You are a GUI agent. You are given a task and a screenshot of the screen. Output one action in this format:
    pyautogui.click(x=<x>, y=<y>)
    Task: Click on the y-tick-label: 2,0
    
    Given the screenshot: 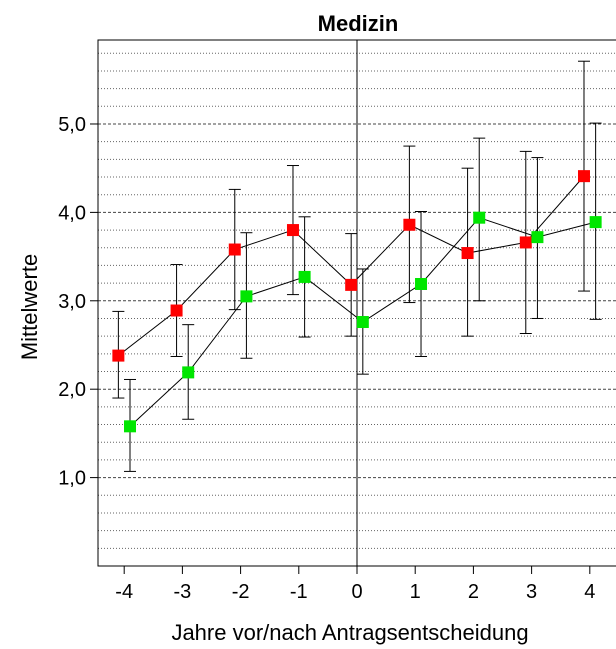 What is the action you would take?
    pyautogui.click(x=72, y=390)
    